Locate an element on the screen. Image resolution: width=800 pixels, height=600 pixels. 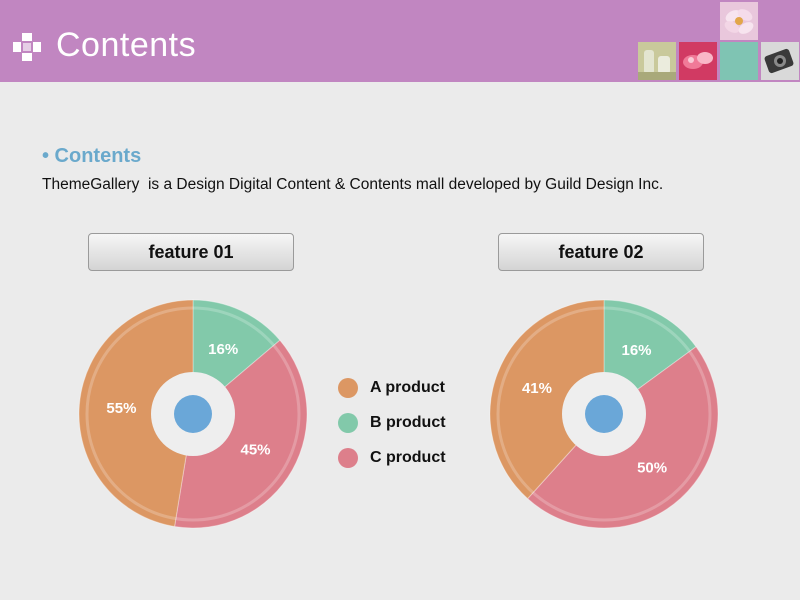
pie-1-center-dot is located at coordinates (193, 414).